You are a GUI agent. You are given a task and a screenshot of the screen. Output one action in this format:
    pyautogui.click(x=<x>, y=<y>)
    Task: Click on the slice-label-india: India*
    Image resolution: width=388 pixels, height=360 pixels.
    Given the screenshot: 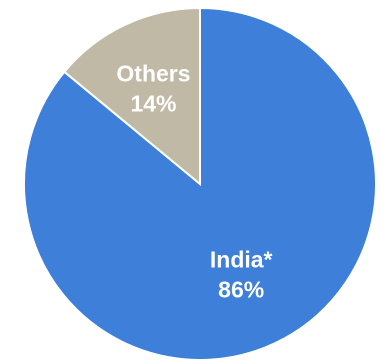 What is the action you would take?
    pyautogui.click(x=241, y=260)
    